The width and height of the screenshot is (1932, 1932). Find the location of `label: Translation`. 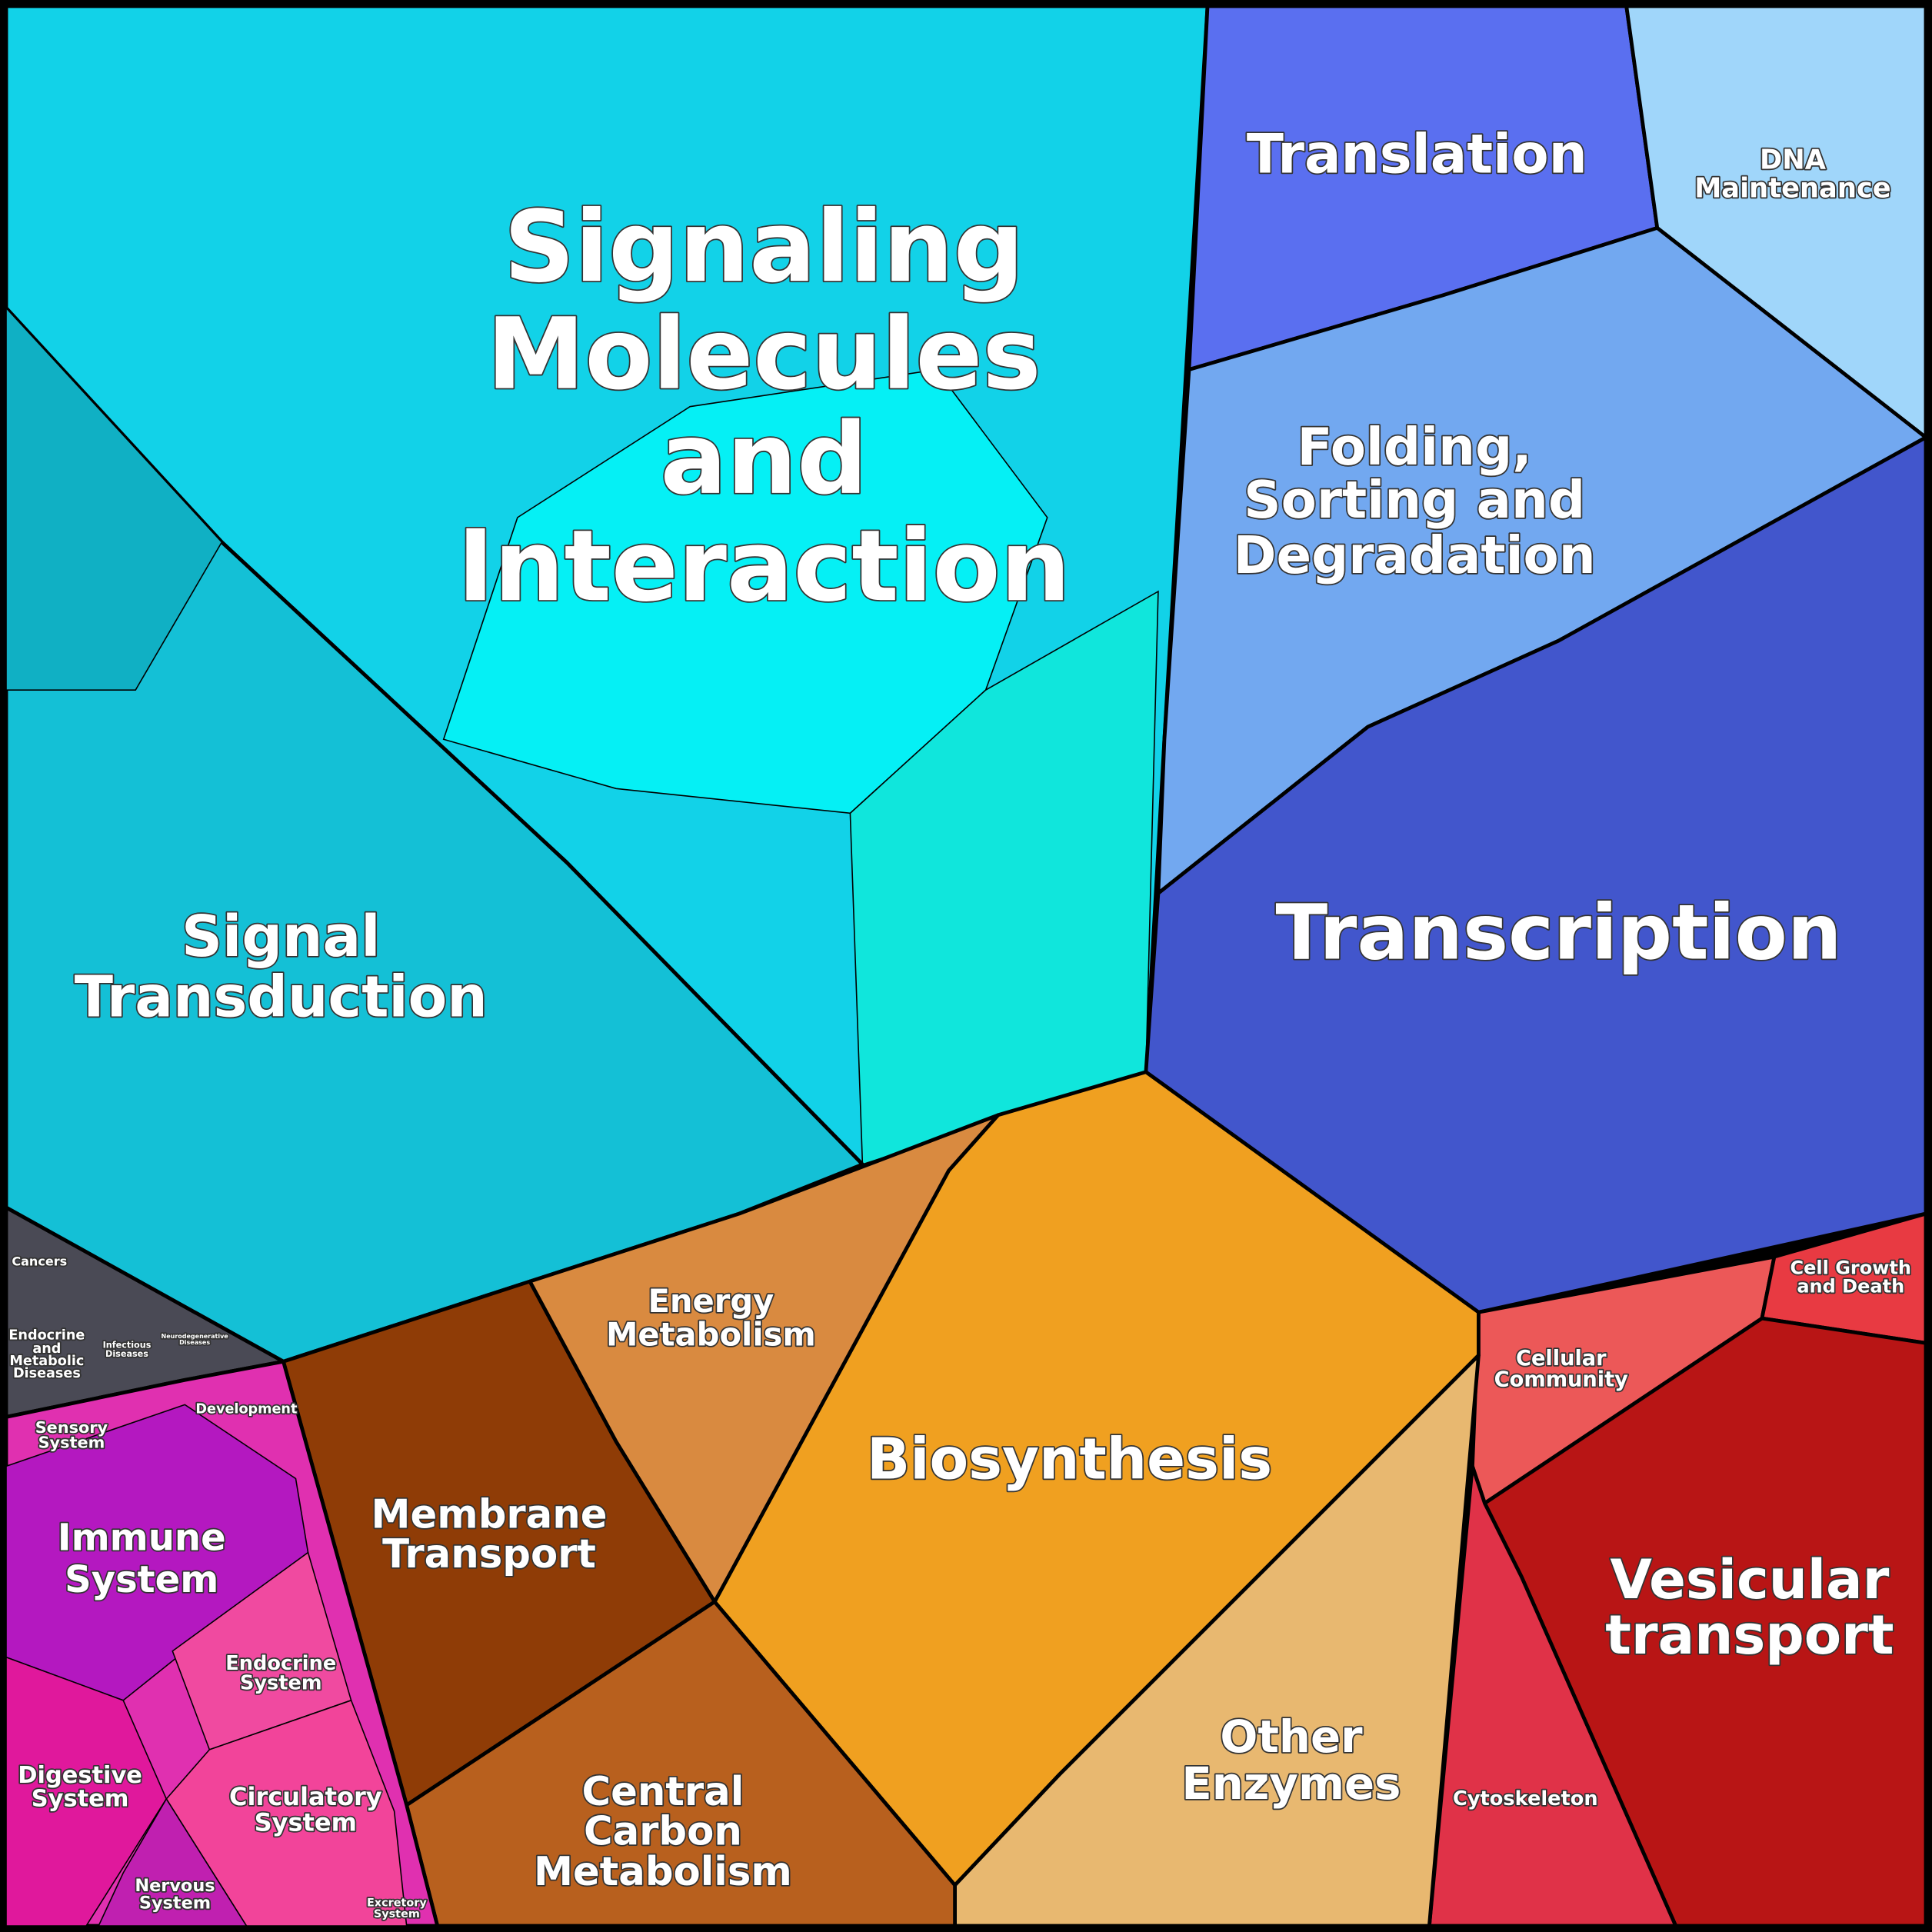

label: Translation is located at coordinates (1417, 153).